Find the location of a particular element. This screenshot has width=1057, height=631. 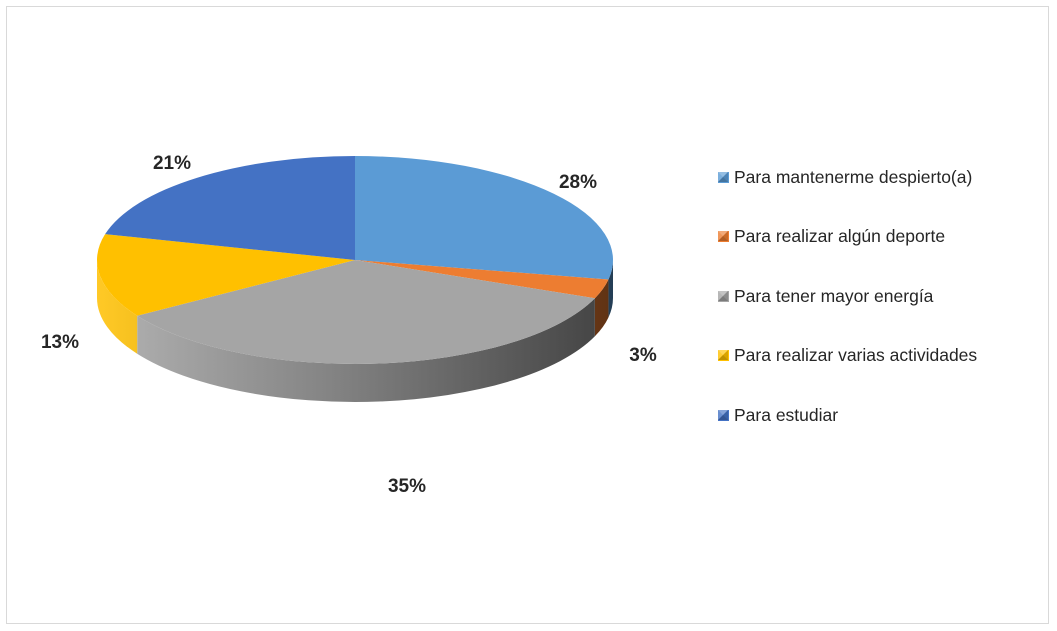

data-label: 21% is located at coordinates (172, 163).